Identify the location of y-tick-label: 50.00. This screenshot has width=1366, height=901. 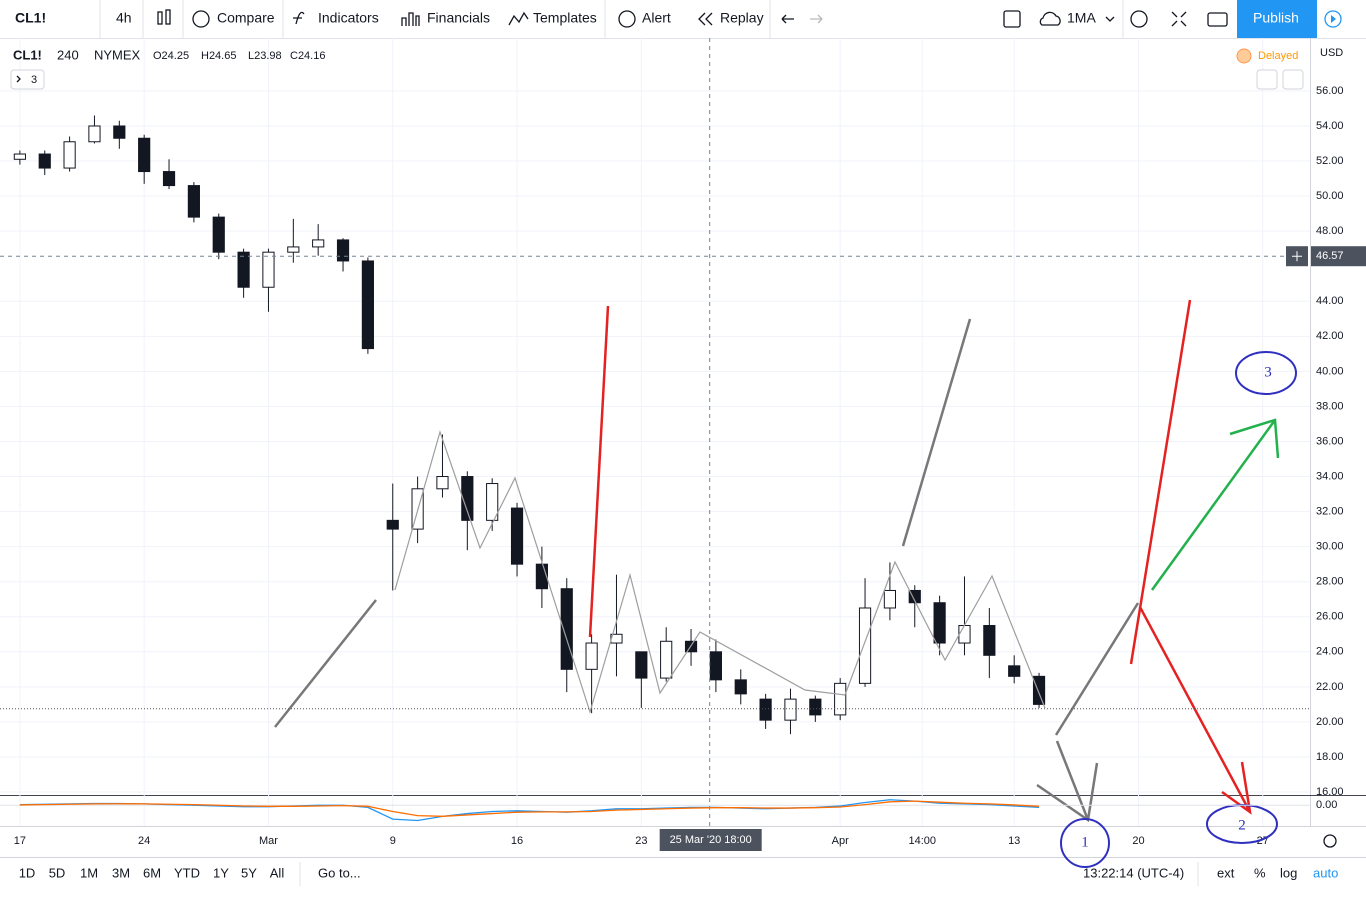
(1330, 196).